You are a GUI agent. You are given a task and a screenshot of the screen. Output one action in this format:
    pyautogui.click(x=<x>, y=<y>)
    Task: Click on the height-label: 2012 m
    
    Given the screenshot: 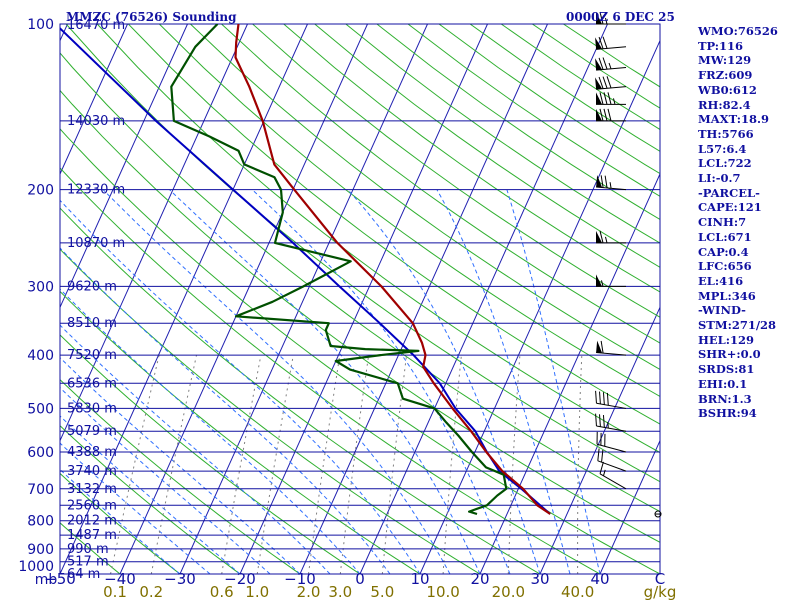 What is the action you would take?
    pyautogui.click(x=92, y=521)
    